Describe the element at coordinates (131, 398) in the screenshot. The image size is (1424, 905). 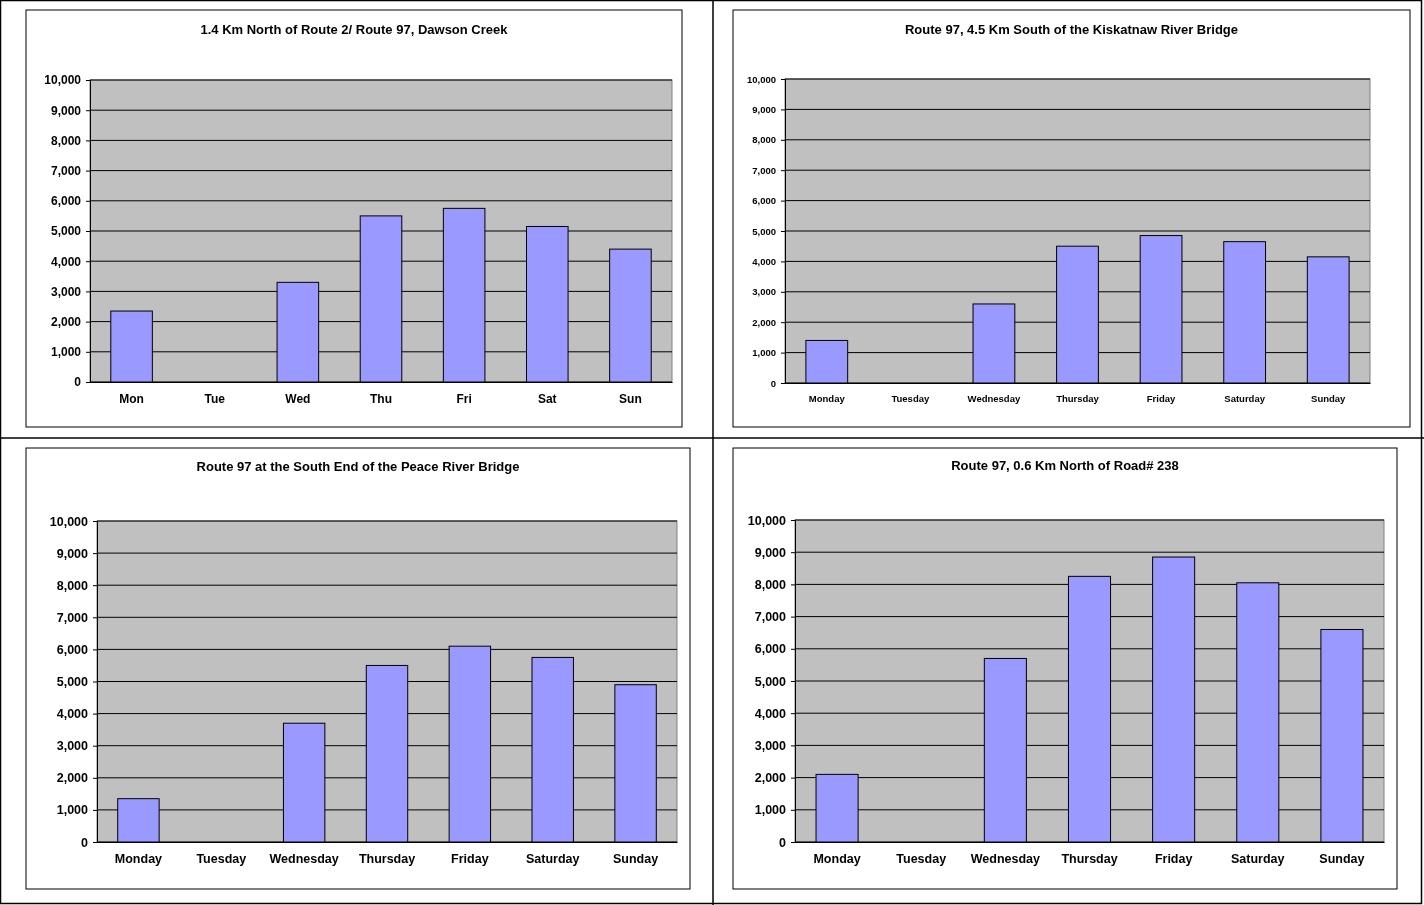
I see `x-tick-label: Mon` at that location.